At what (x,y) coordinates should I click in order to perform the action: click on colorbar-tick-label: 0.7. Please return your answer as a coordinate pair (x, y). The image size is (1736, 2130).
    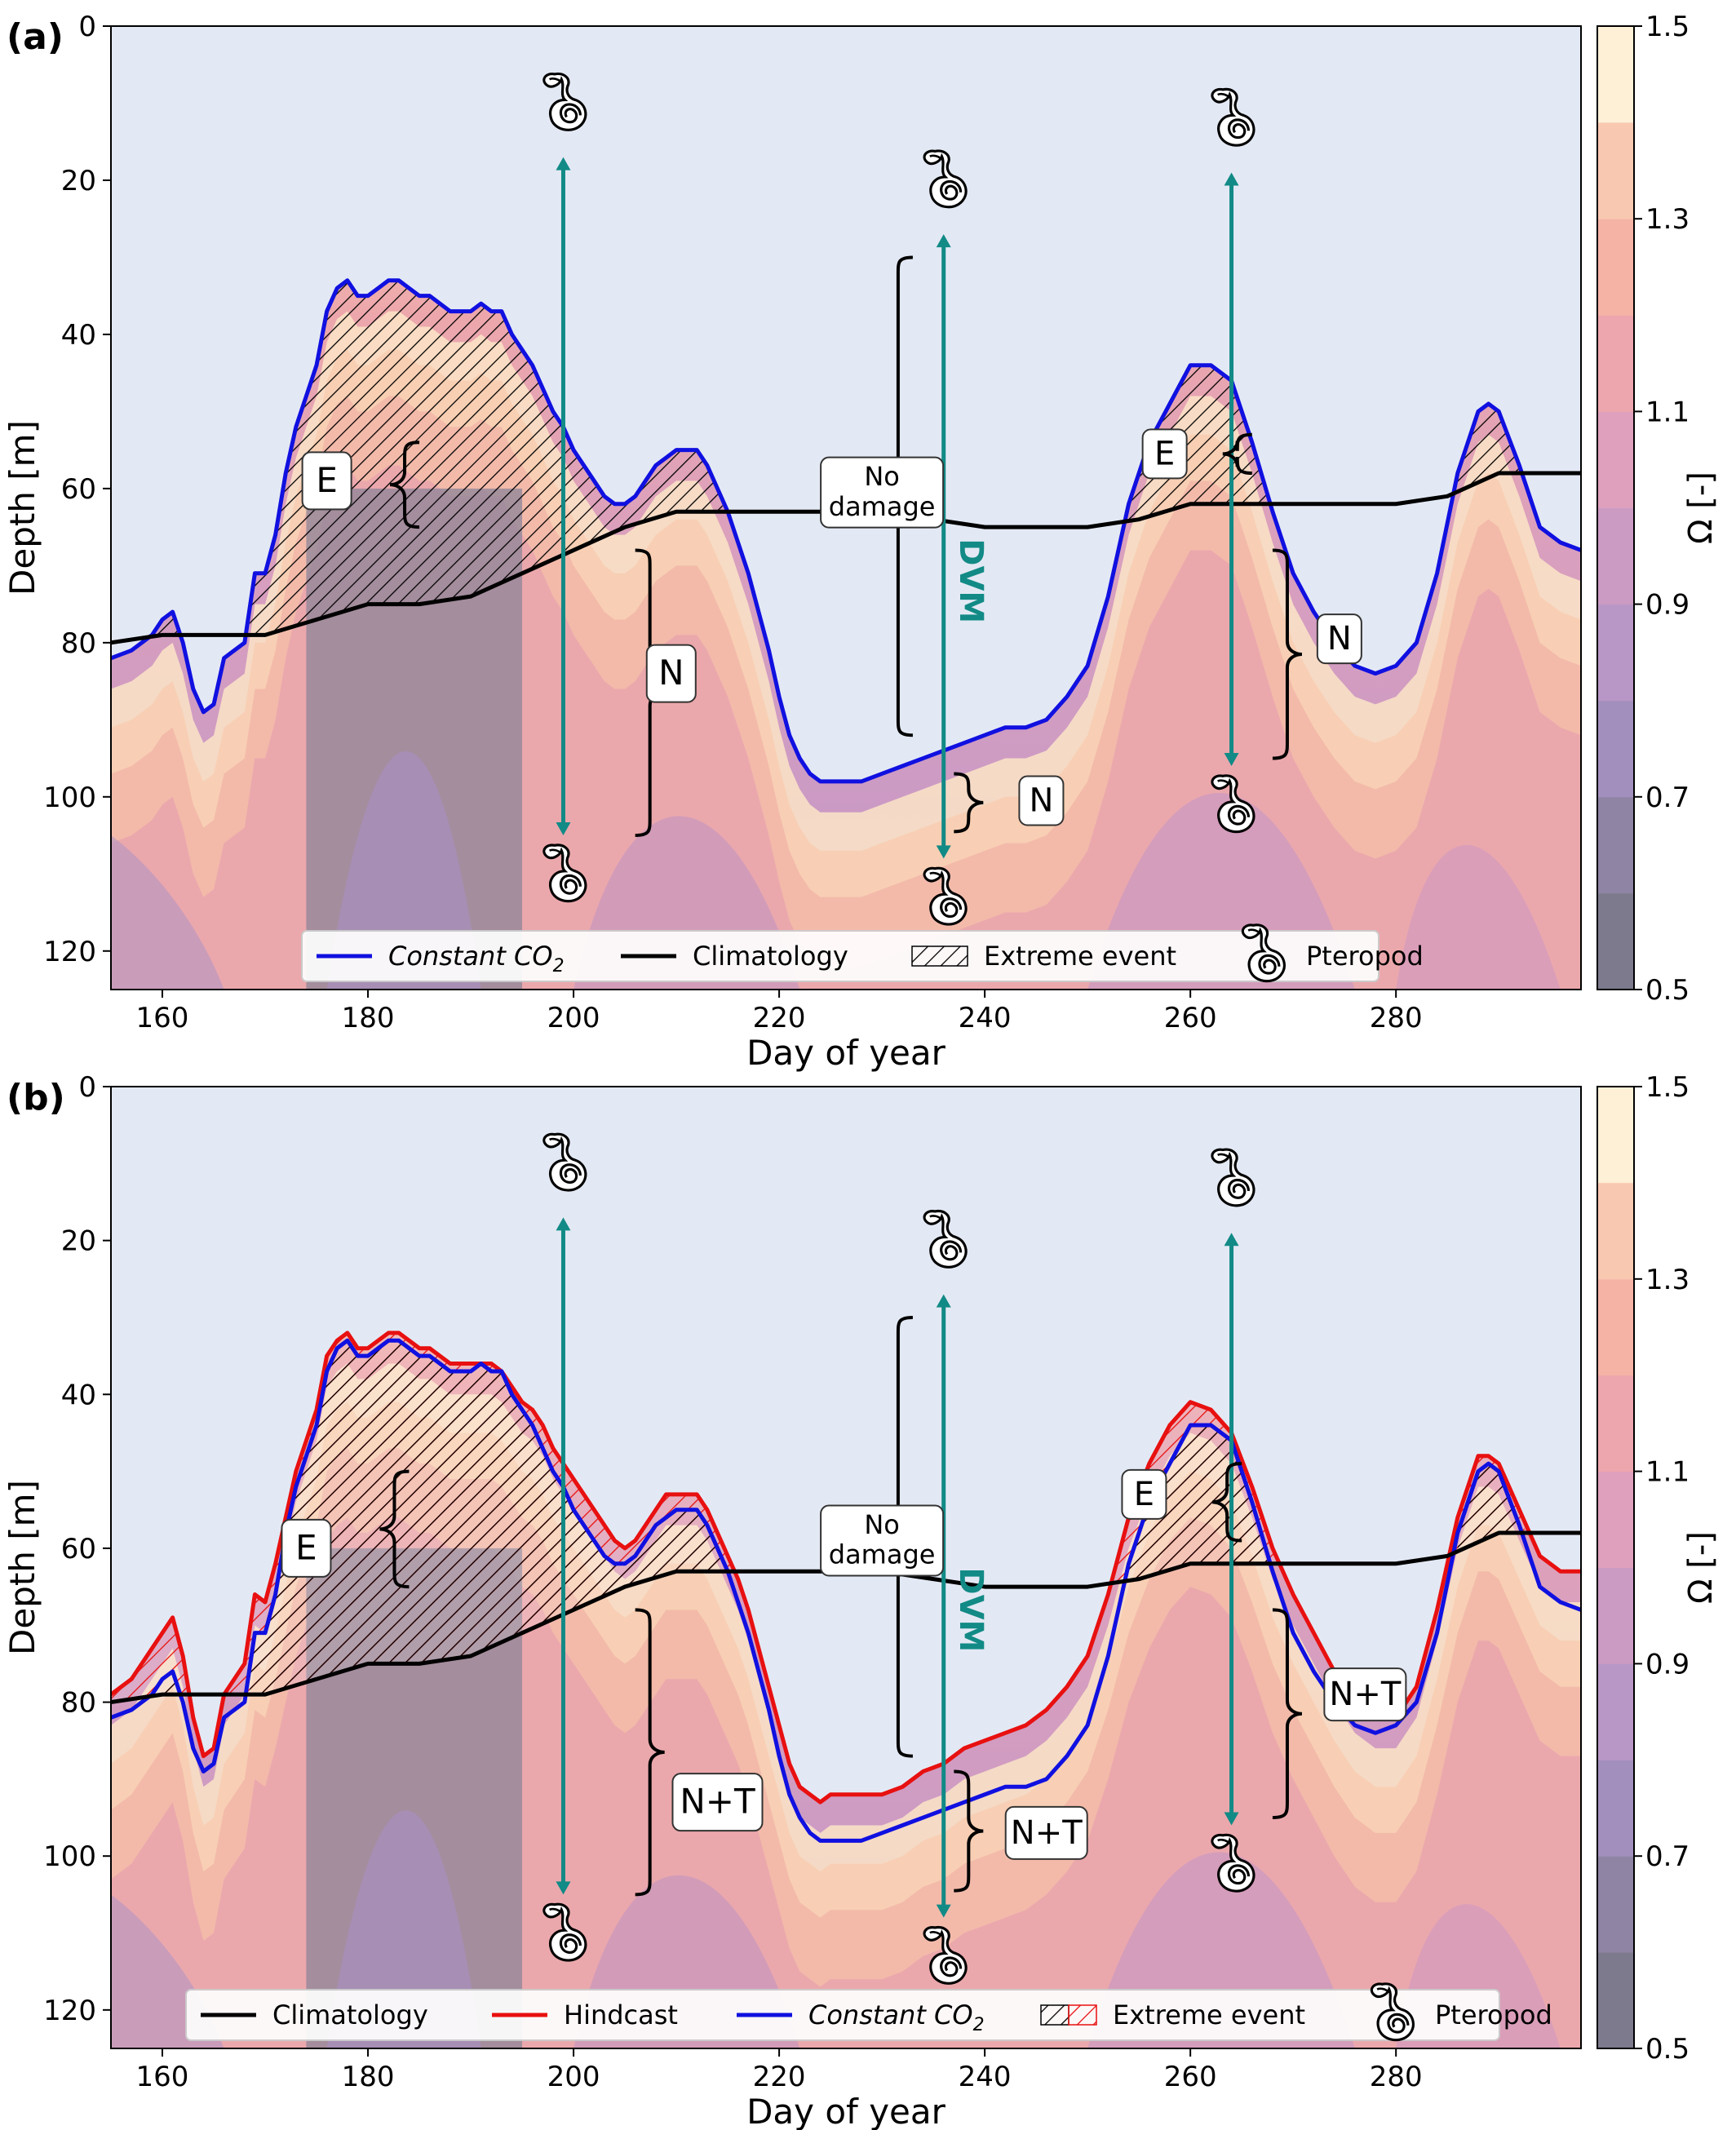
    Looking at the image, I should click on (1667, 1856).